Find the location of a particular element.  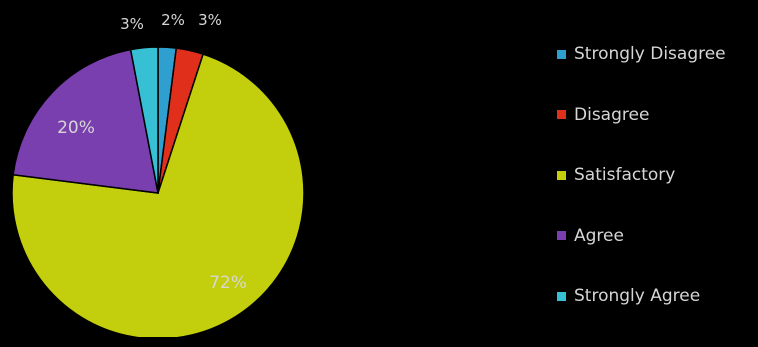

legend-label: Strongly Agree is located at coordinates (637, 296).